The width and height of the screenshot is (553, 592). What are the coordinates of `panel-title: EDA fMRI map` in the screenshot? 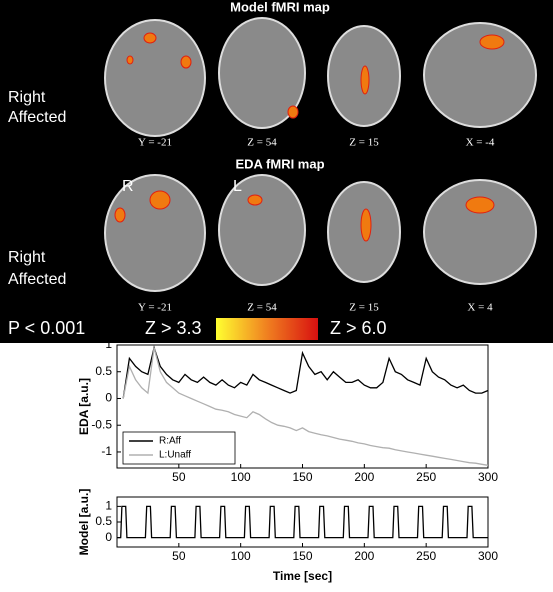 It's located at (279, 163).